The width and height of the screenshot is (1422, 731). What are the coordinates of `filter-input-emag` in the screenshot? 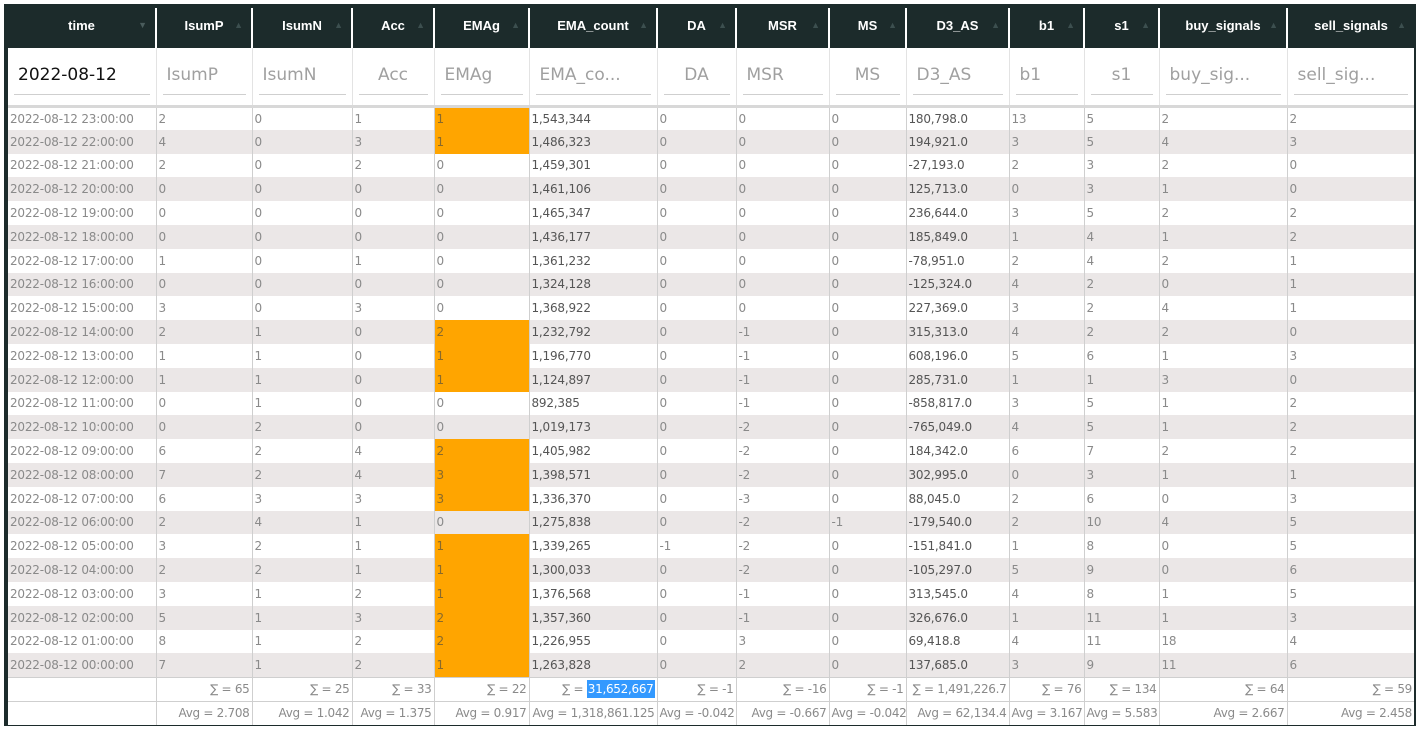 It's located at (481, 76).